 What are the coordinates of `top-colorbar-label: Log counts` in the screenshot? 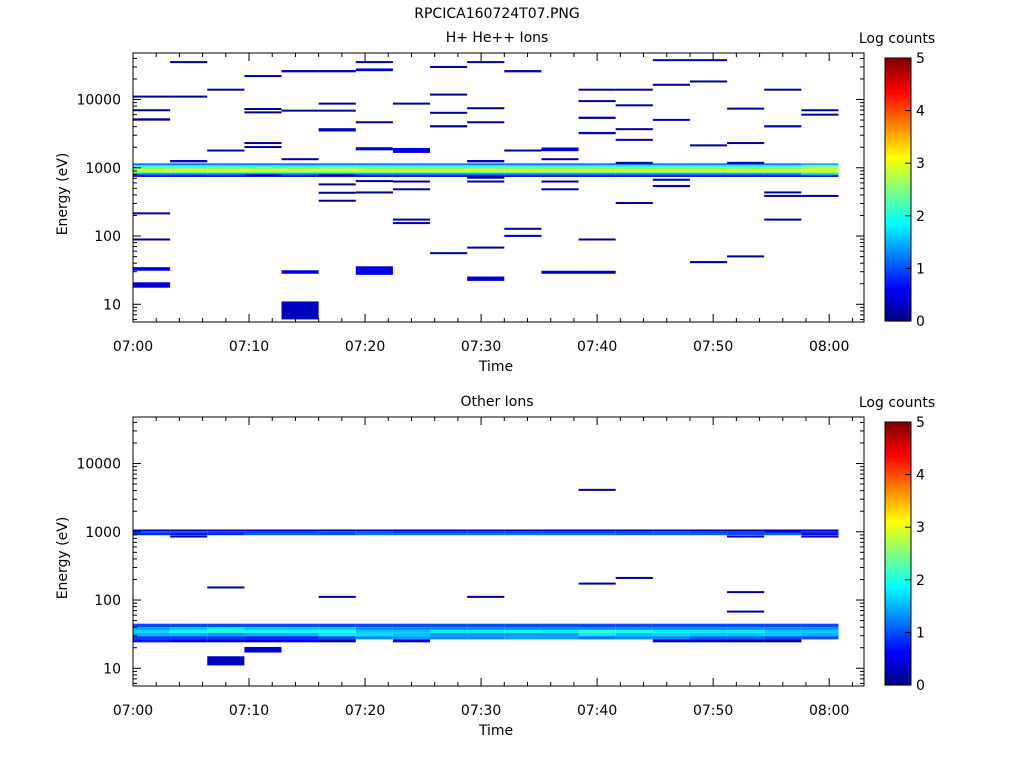 It's located at (897, 39).